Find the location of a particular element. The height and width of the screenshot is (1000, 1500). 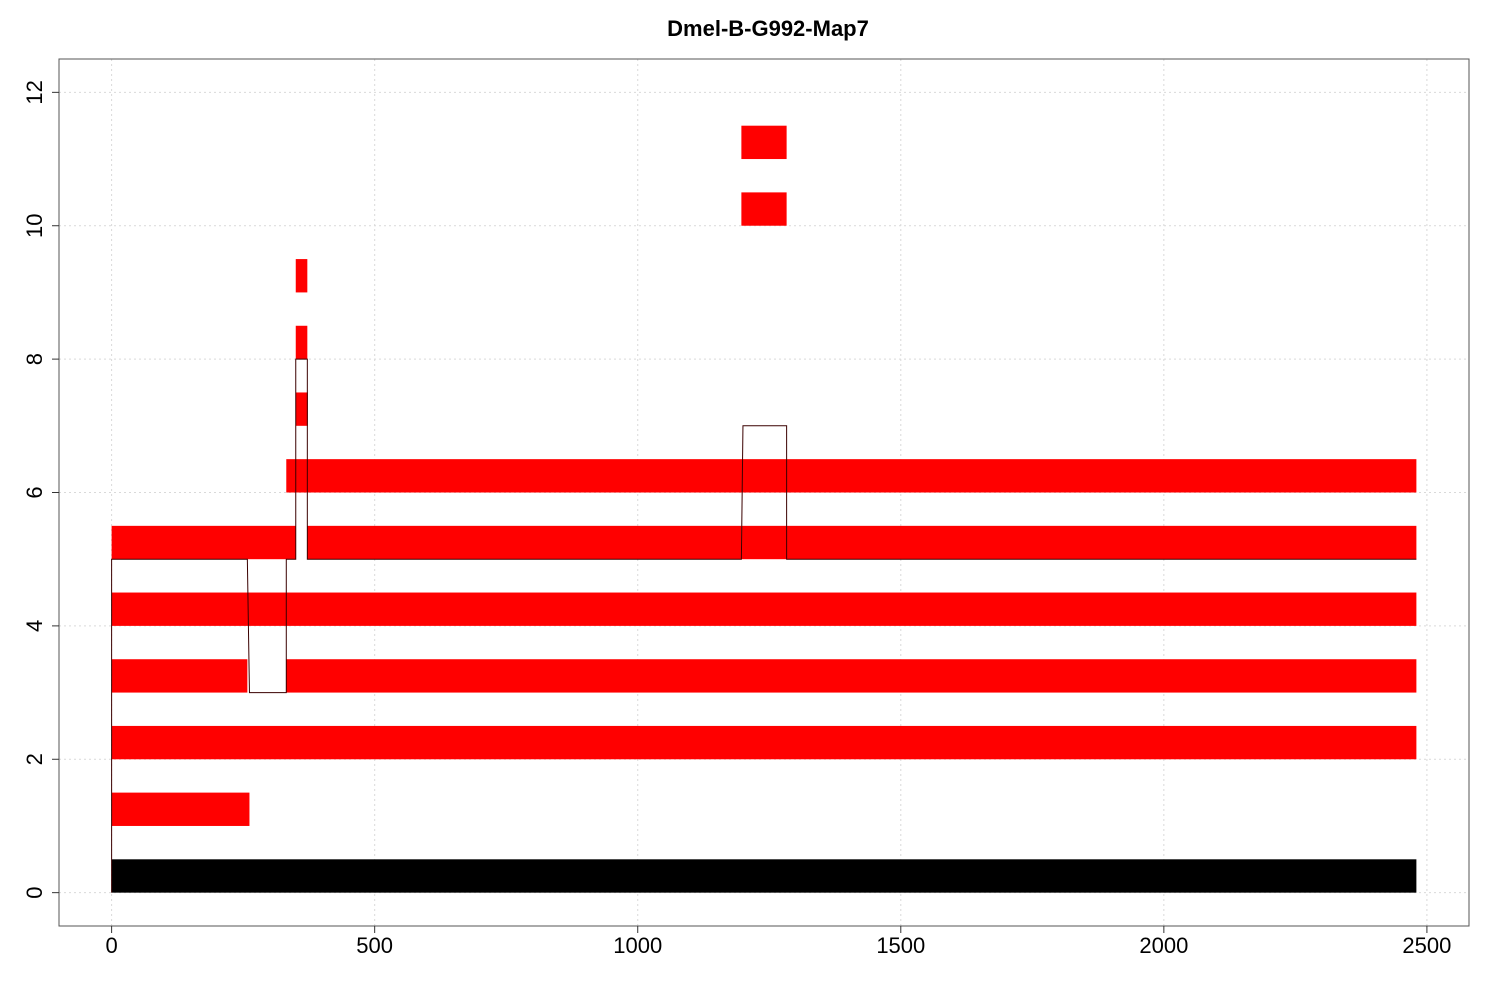

y-tick-label: 12 is located at coordinates (34, 92).